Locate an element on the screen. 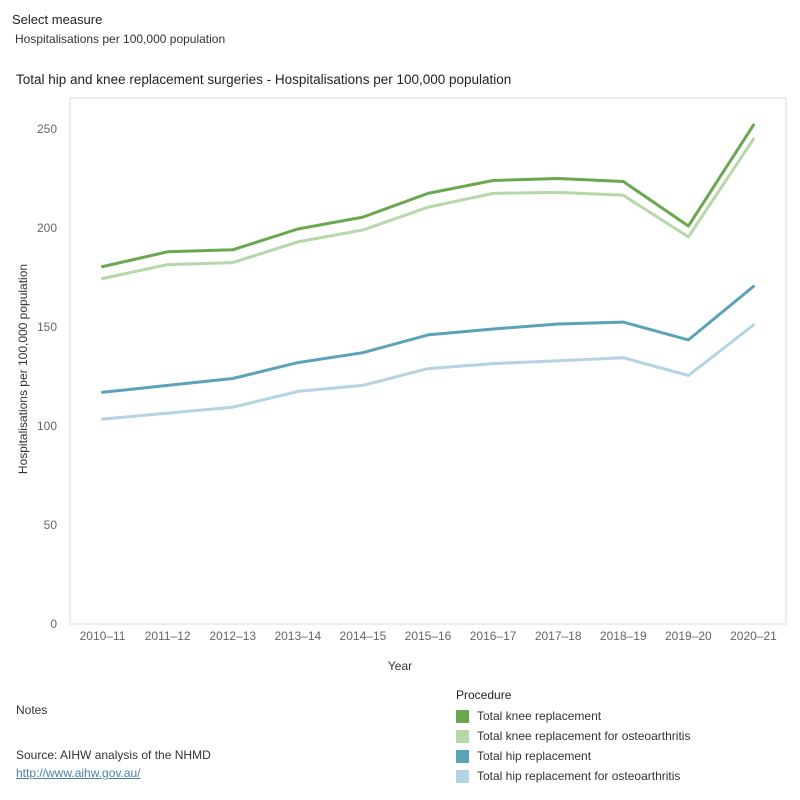  x-tick-label: 2018–19 is located at coordinates (623, 636).